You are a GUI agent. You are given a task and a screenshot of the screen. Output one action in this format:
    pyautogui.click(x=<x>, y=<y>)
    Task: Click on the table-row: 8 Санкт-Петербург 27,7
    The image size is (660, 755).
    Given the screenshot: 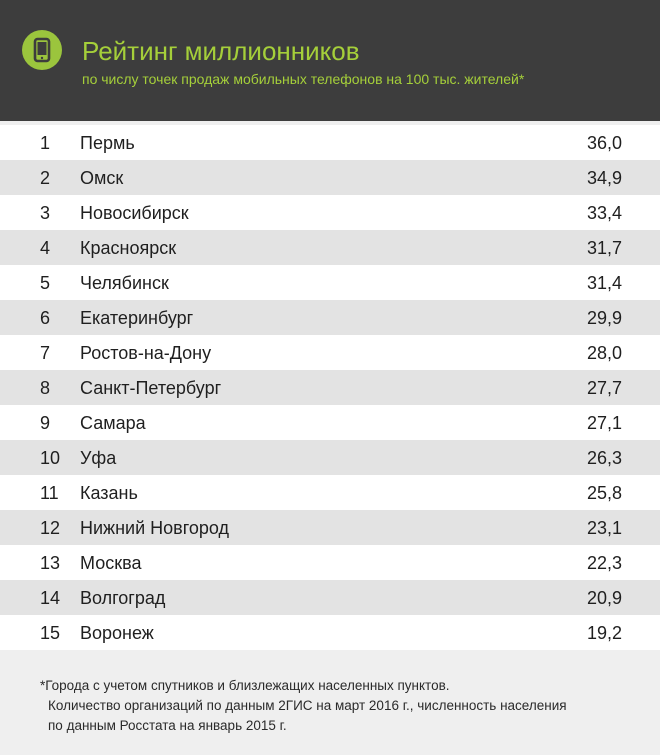 What is the action you would take?
    pyautogui.click(x=330, y=387)
    